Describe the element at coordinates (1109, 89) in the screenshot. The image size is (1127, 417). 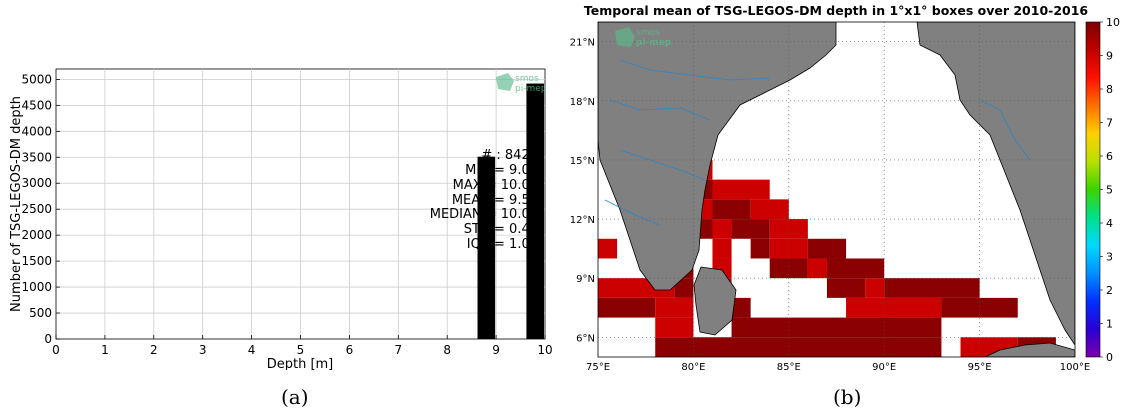
I see `colorbar-tick-label: 8` at that location.